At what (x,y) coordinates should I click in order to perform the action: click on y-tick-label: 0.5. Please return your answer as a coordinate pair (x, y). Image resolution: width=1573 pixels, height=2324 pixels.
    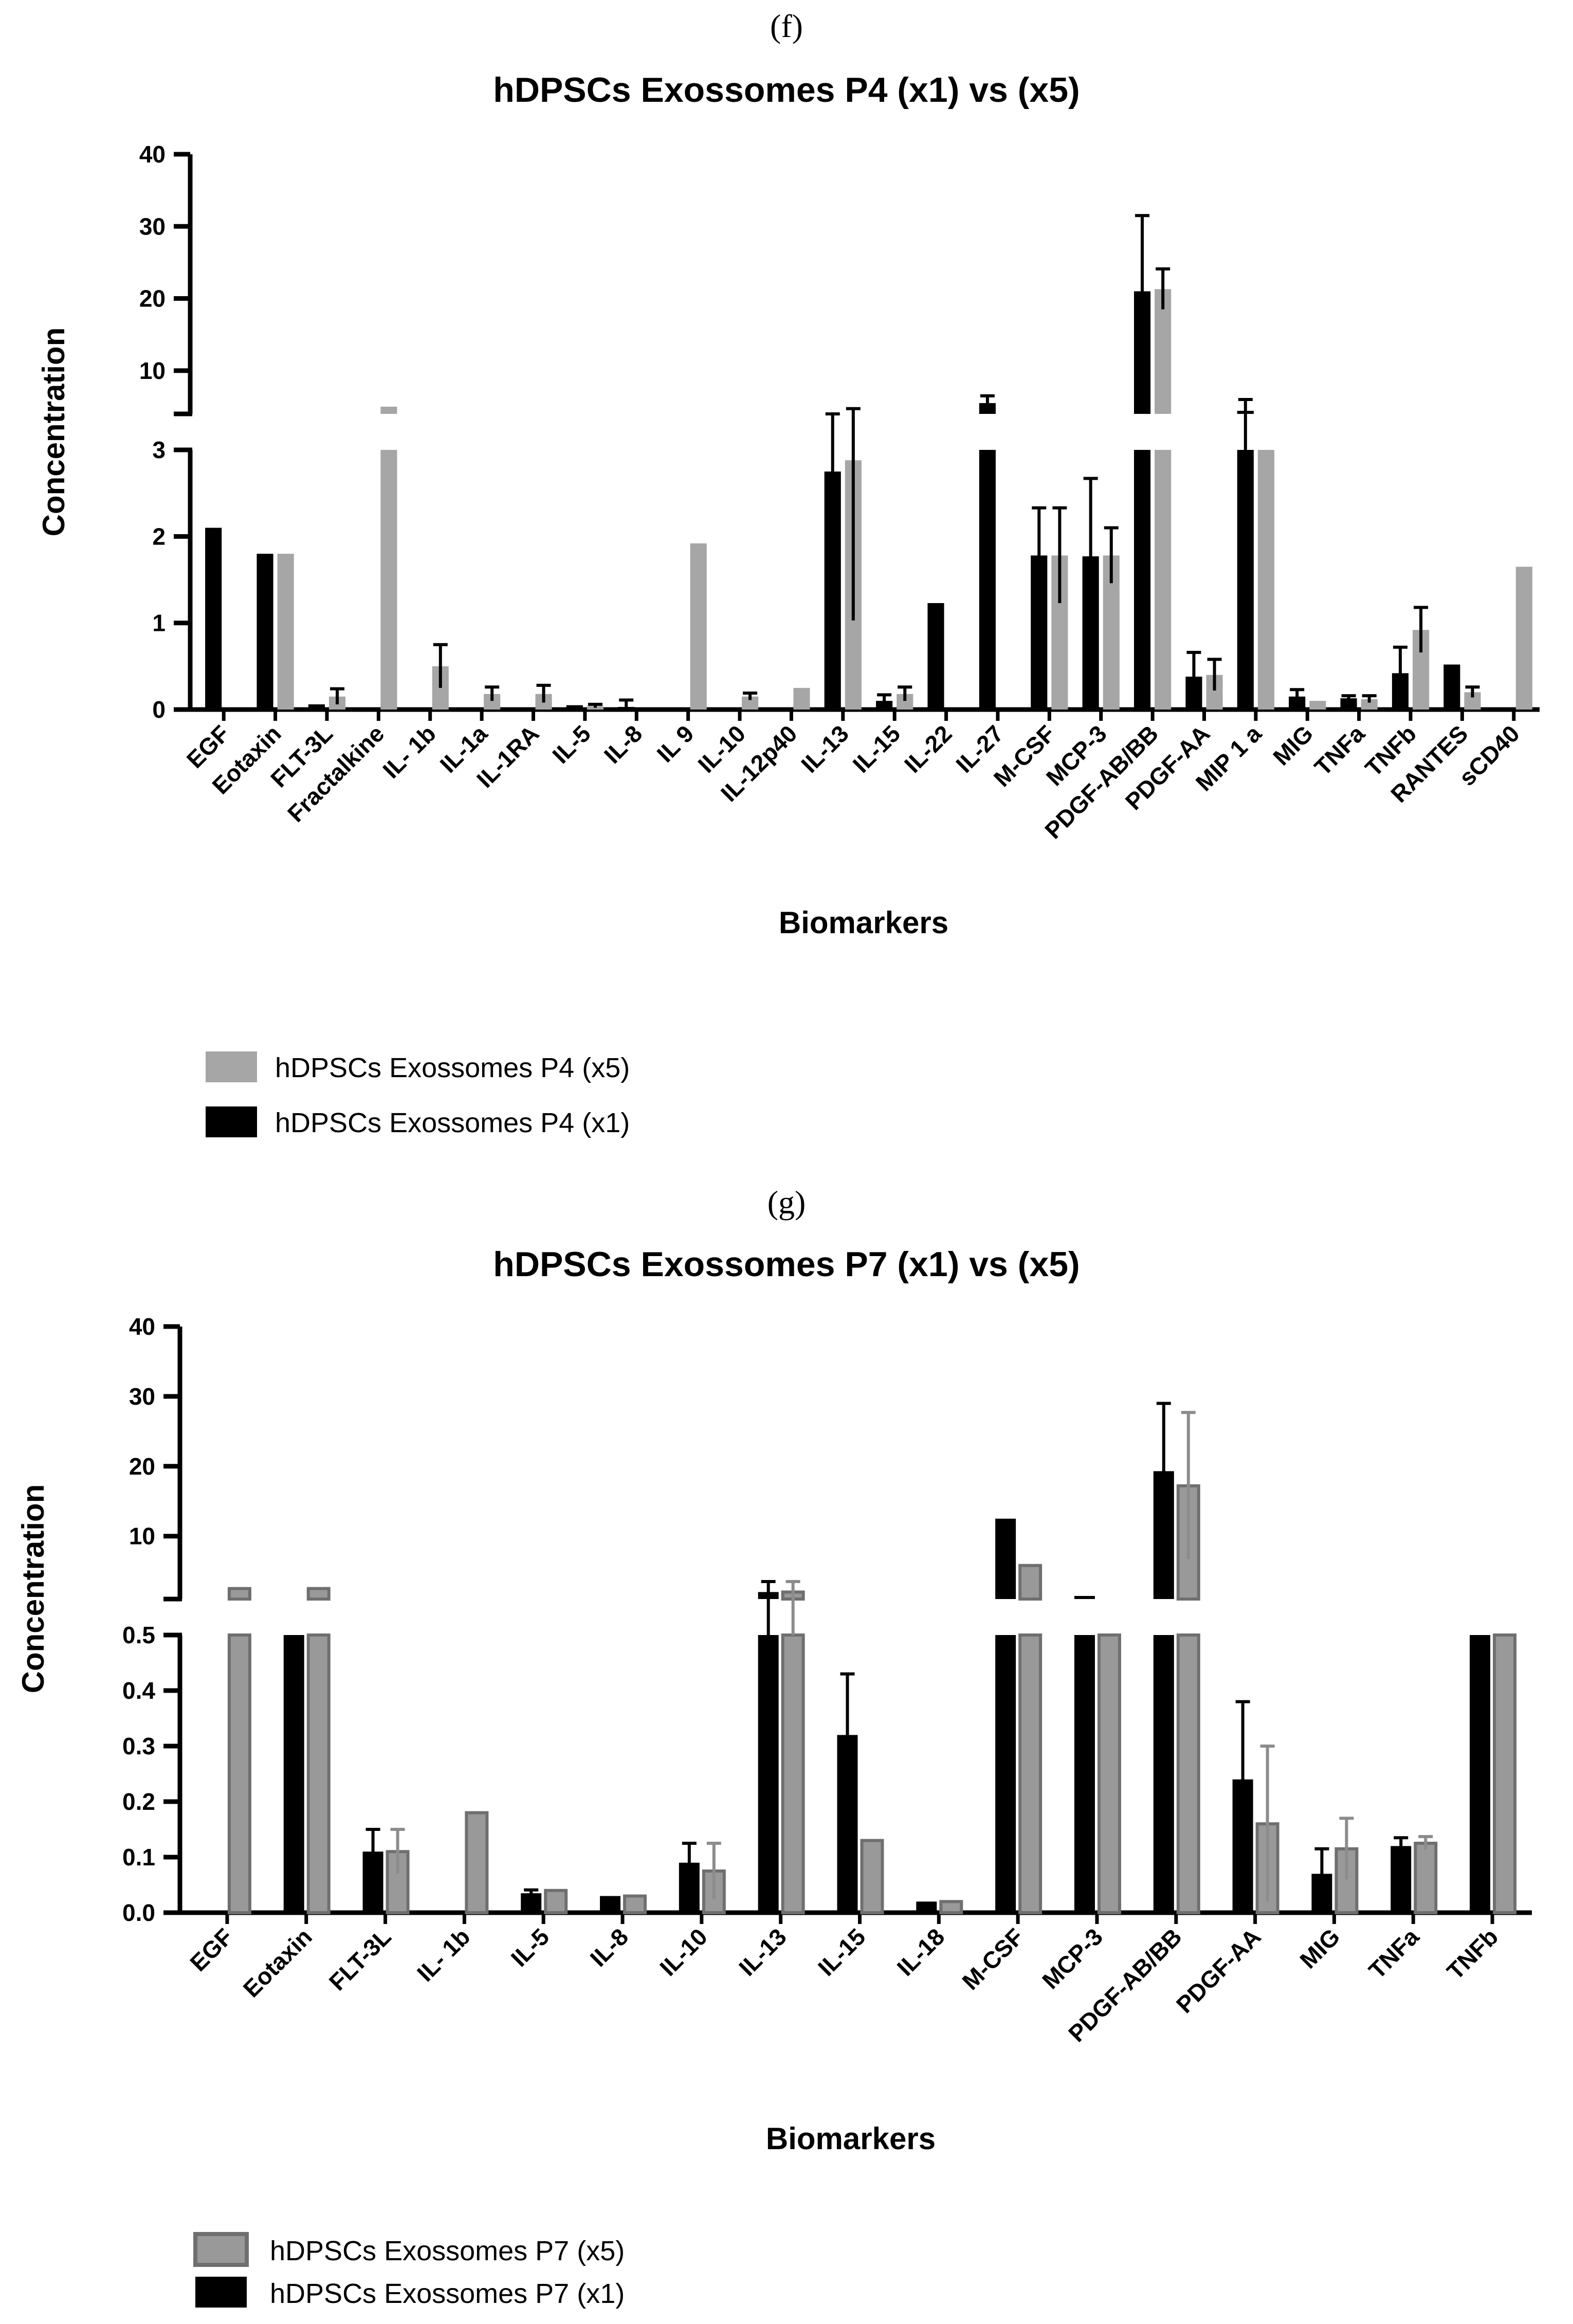
    Looking at the image, I should click on (138, 1635).